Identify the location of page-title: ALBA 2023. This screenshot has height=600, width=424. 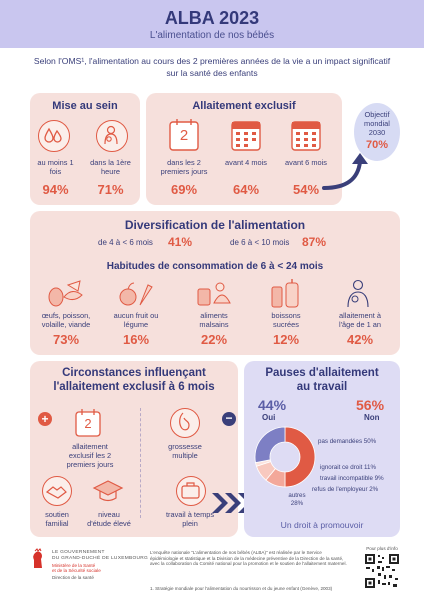
(212, 18).